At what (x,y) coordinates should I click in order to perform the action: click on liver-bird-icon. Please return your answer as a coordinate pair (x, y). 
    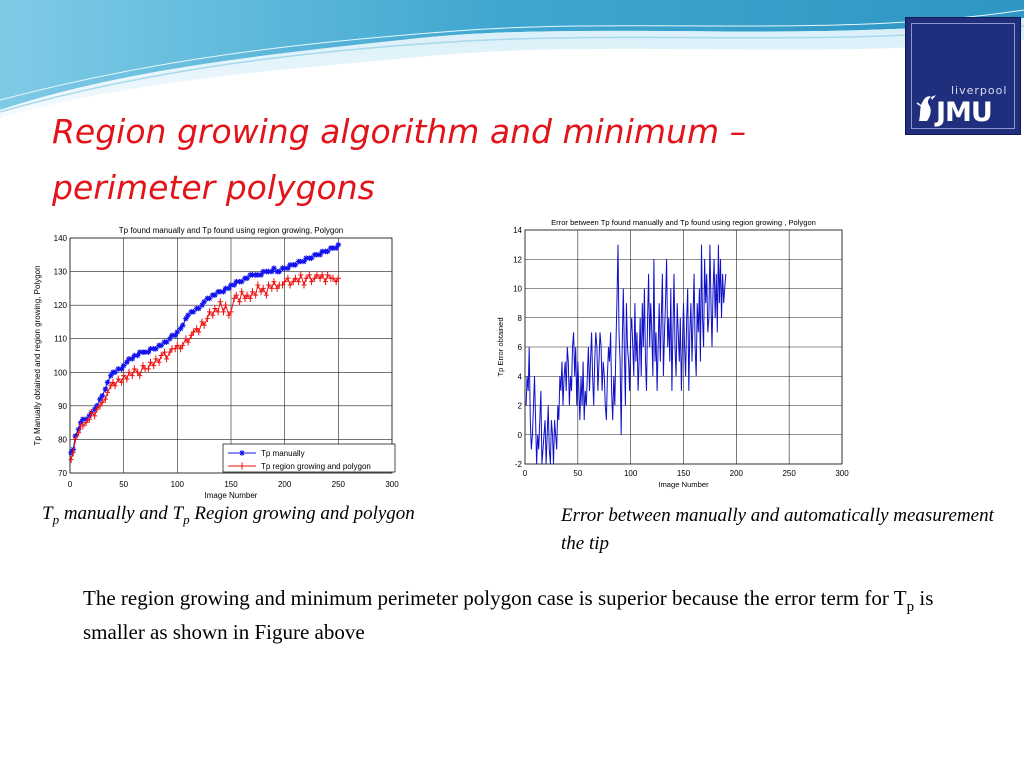
    Looking at the image, I should click on (926, 108).